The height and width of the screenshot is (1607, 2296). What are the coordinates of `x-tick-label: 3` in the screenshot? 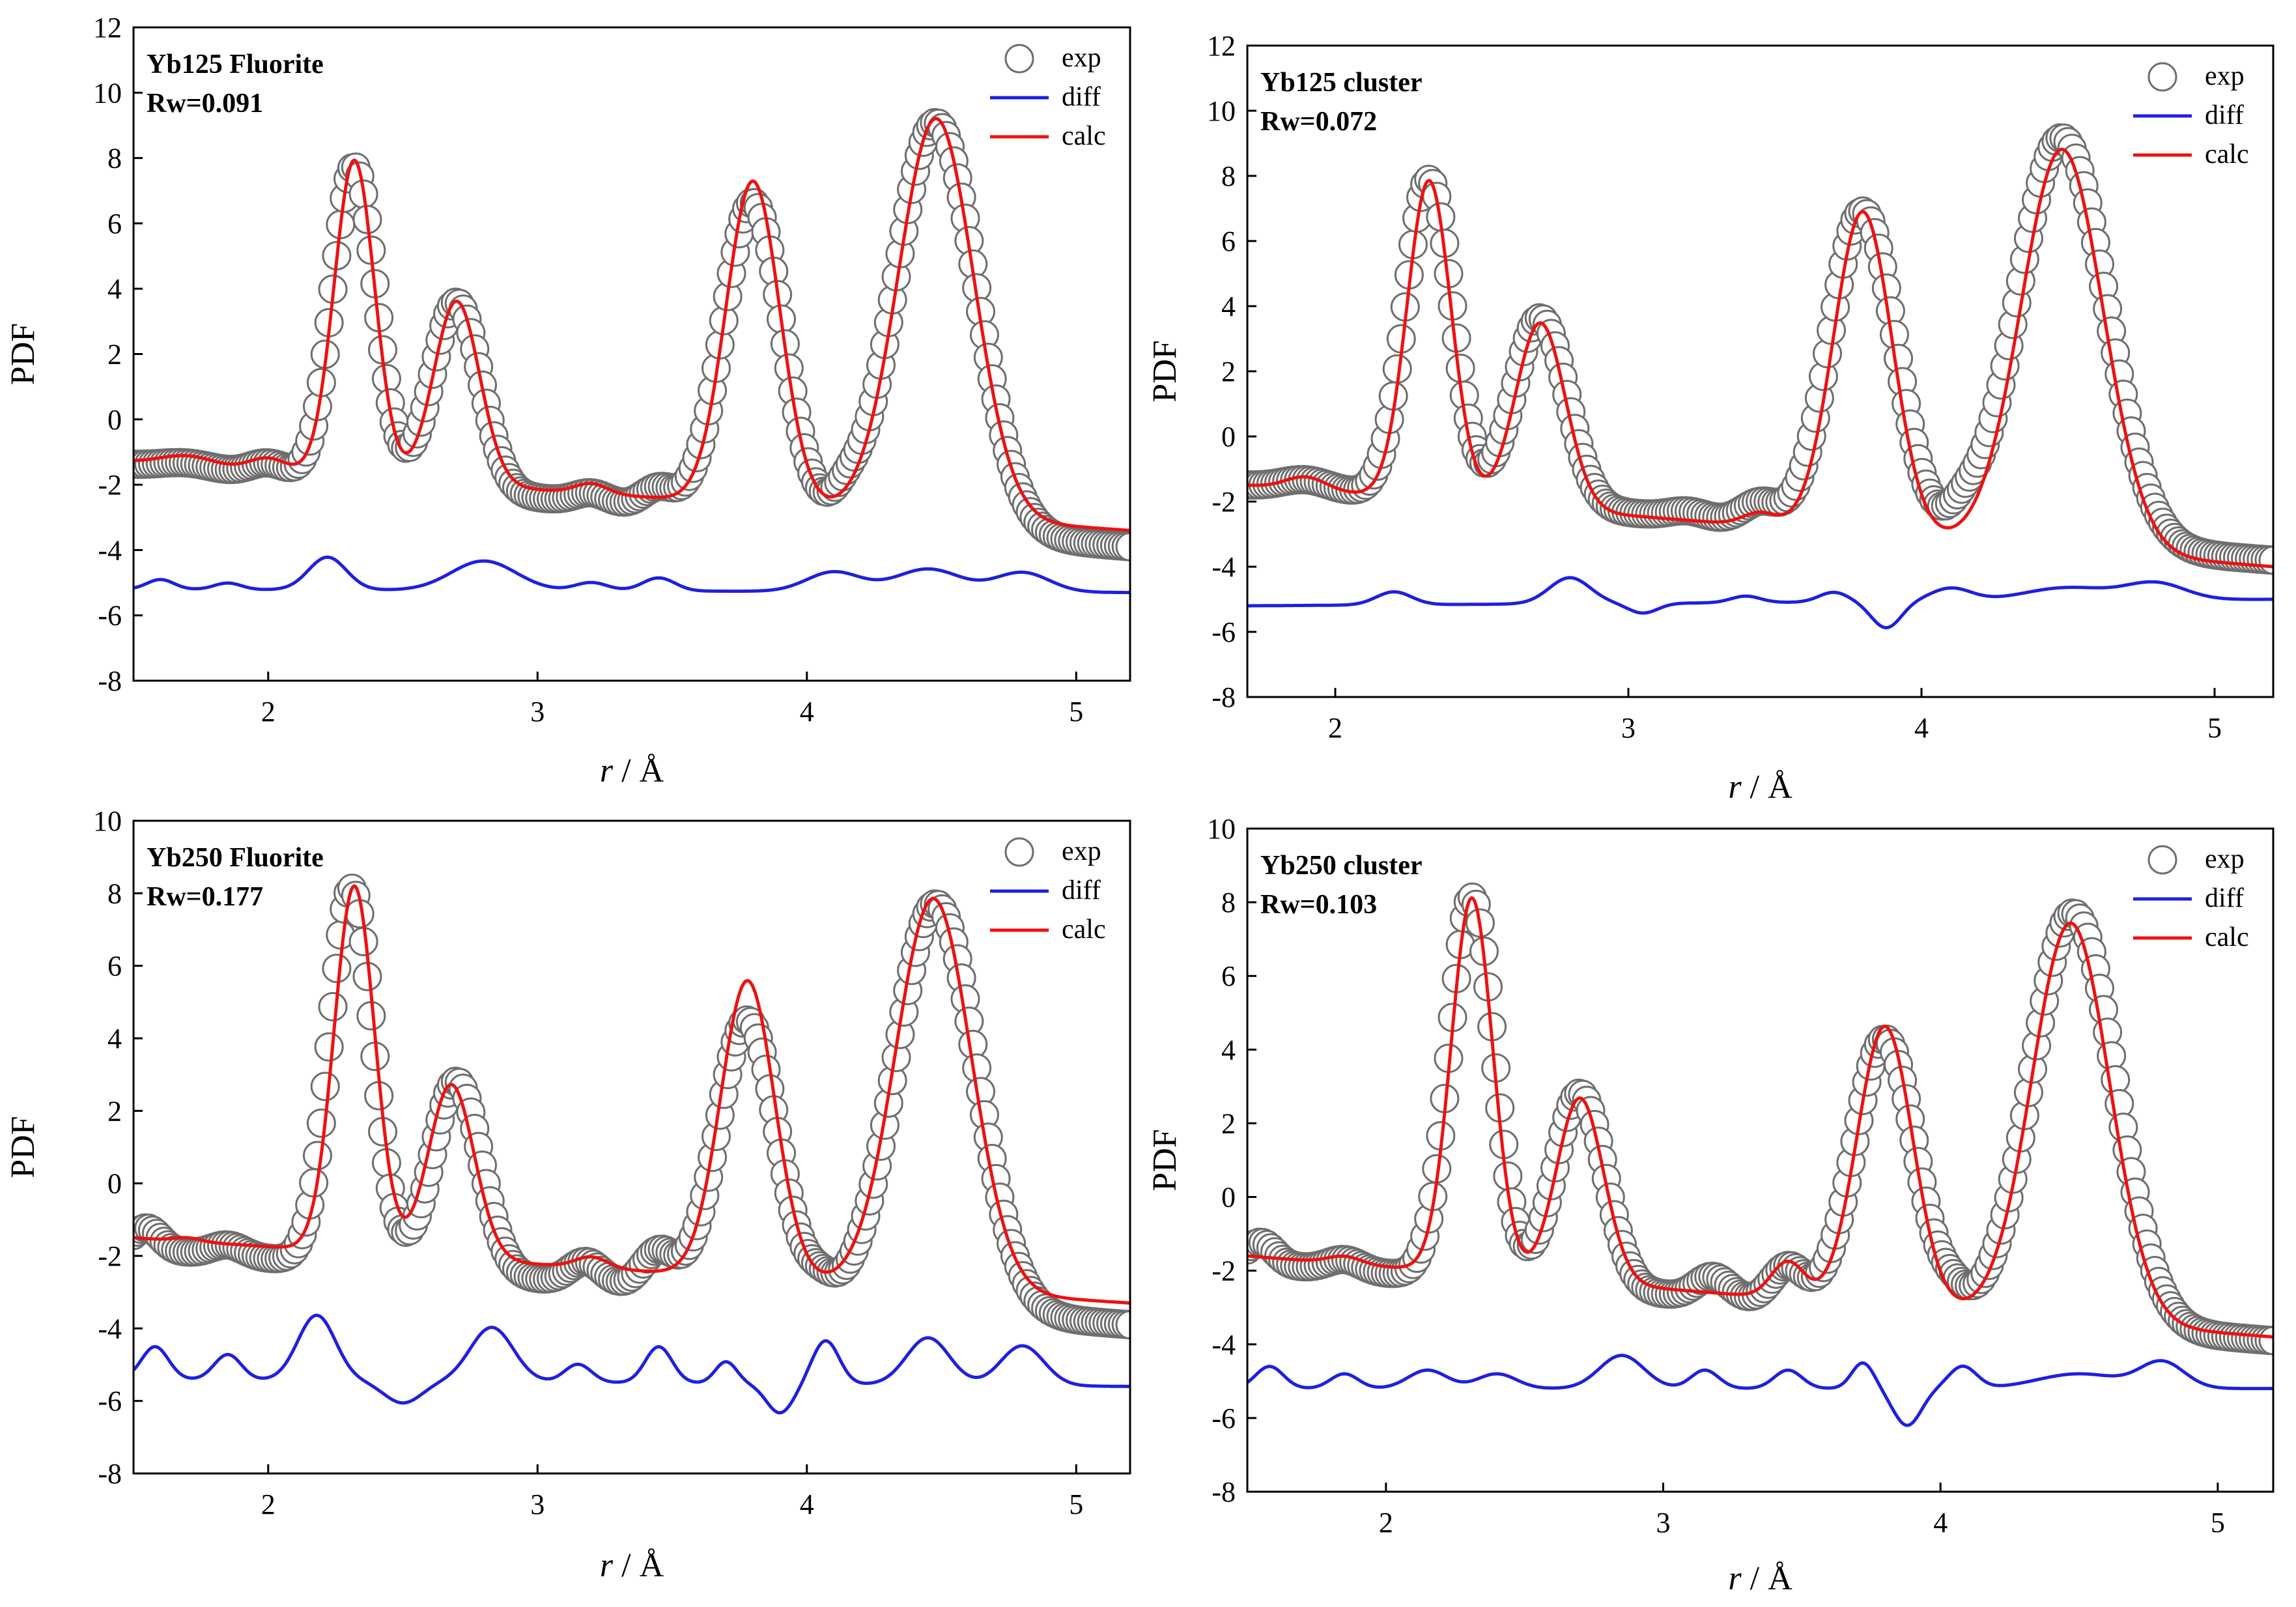 It's located at (1628, 728).